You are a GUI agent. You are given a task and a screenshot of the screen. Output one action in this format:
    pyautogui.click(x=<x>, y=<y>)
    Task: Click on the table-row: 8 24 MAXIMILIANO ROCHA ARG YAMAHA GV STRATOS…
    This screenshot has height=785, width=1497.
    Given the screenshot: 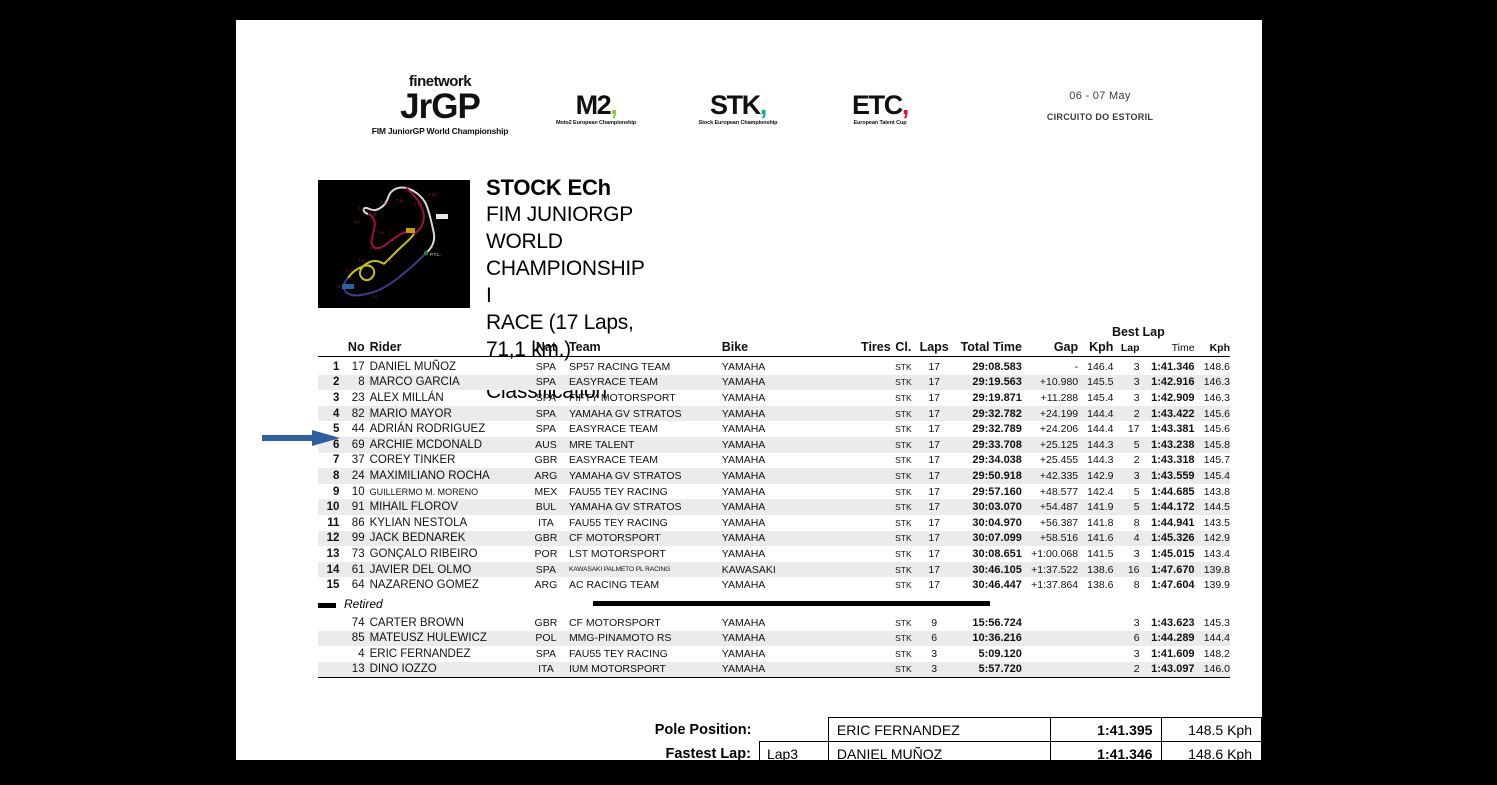 What is the action you would take?
    pyautogui.click(x=774, y=476)
    